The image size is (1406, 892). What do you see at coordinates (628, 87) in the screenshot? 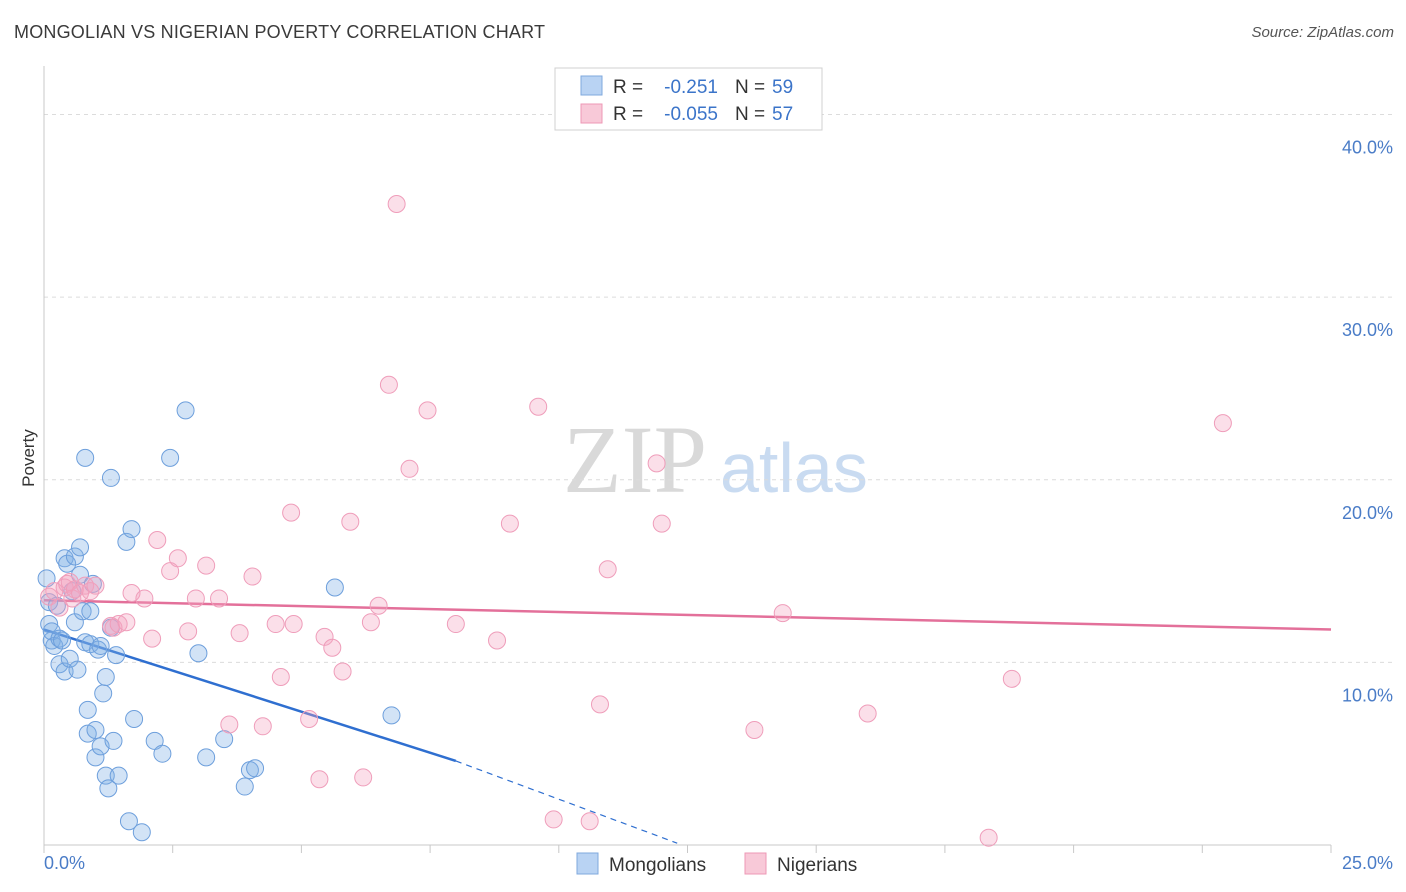
I see `stats-r-label-1: R =` at bounding box center [628, 87].